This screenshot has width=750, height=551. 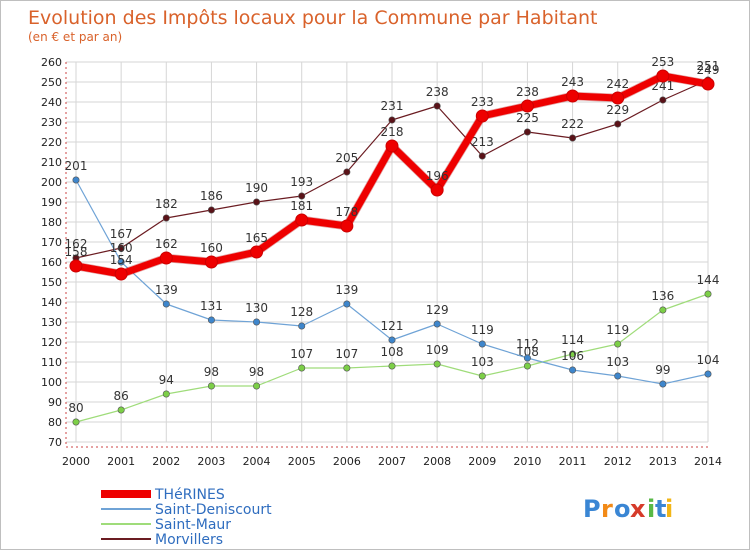 What do you see at coordinates (211, 248) in the screenshot?
I see `data-label: 160` at bounding box center [211, 248].